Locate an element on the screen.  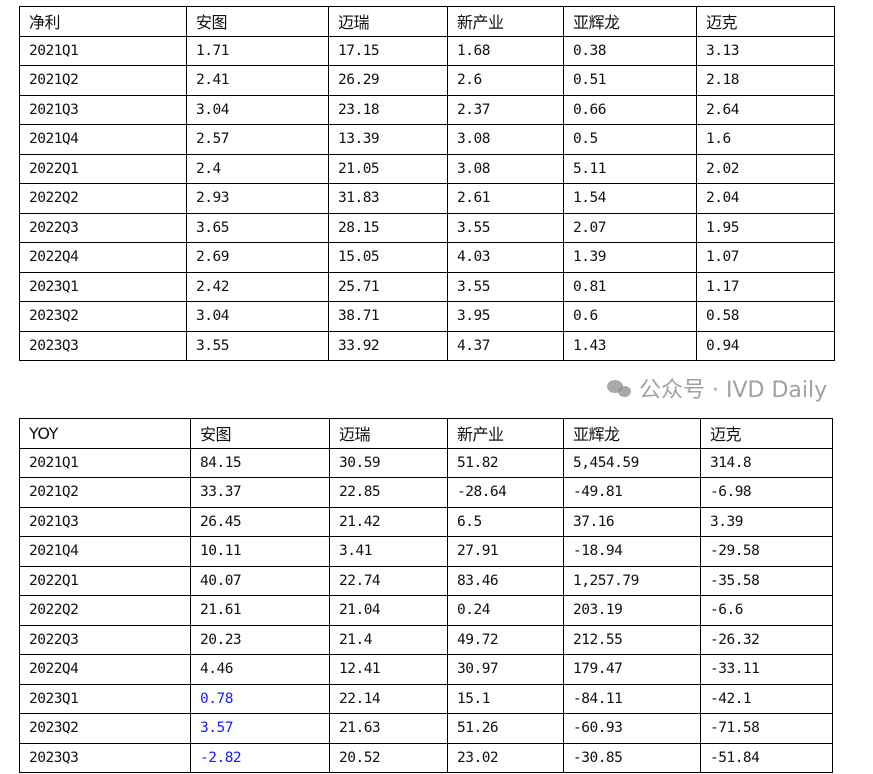
table-cell: 1.39 is located at coordinates (630, 257).